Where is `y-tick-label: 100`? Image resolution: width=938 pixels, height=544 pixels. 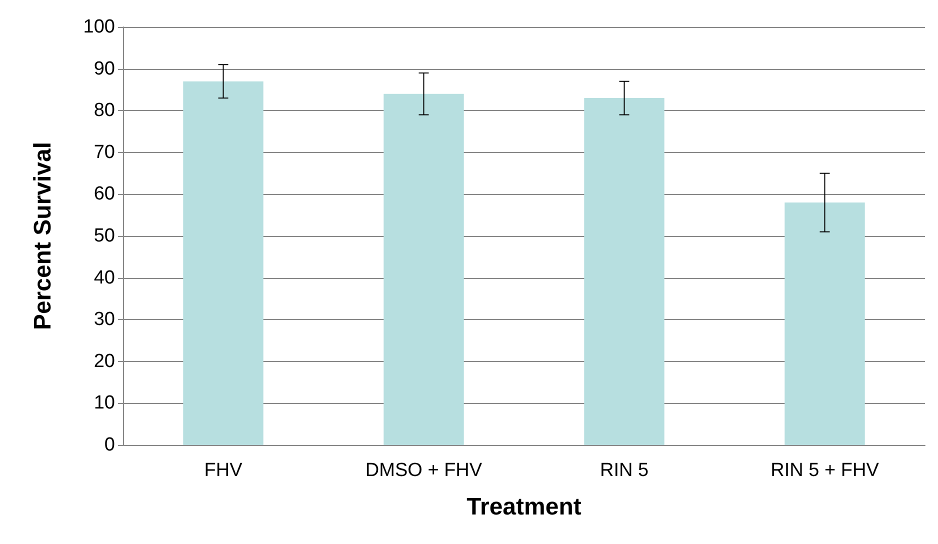
y-tick-label: 100 is located at coordinates (99, 27).